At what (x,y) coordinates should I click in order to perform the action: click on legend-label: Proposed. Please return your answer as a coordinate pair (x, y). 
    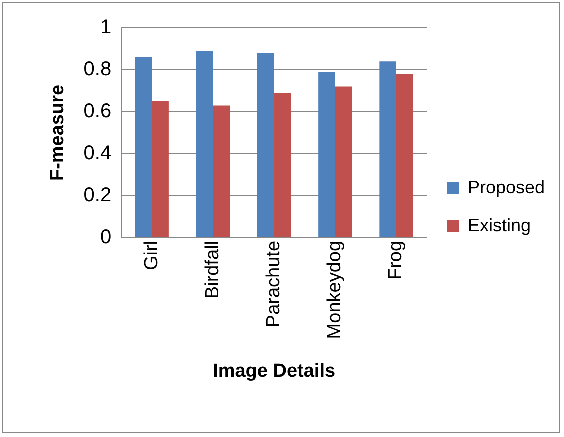
    Looking at the image, I should click on (507, 187).